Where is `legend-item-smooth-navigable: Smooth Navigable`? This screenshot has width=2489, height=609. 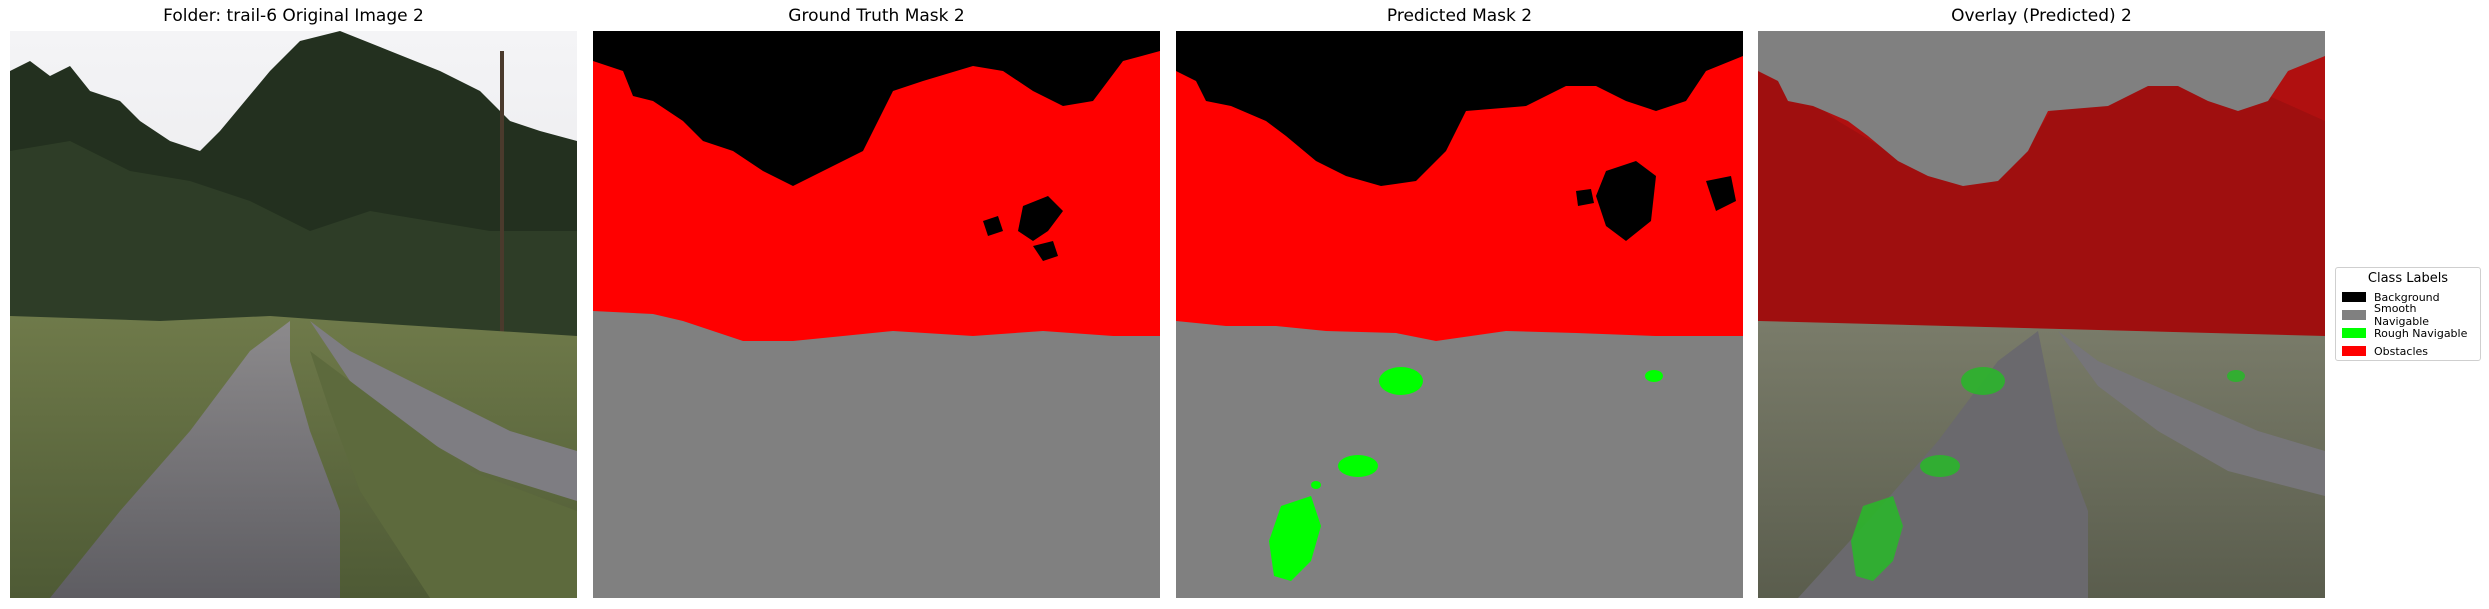 legend-item-smooth-navigable: Smooth Navigable is located at coordinates (2408, 315).